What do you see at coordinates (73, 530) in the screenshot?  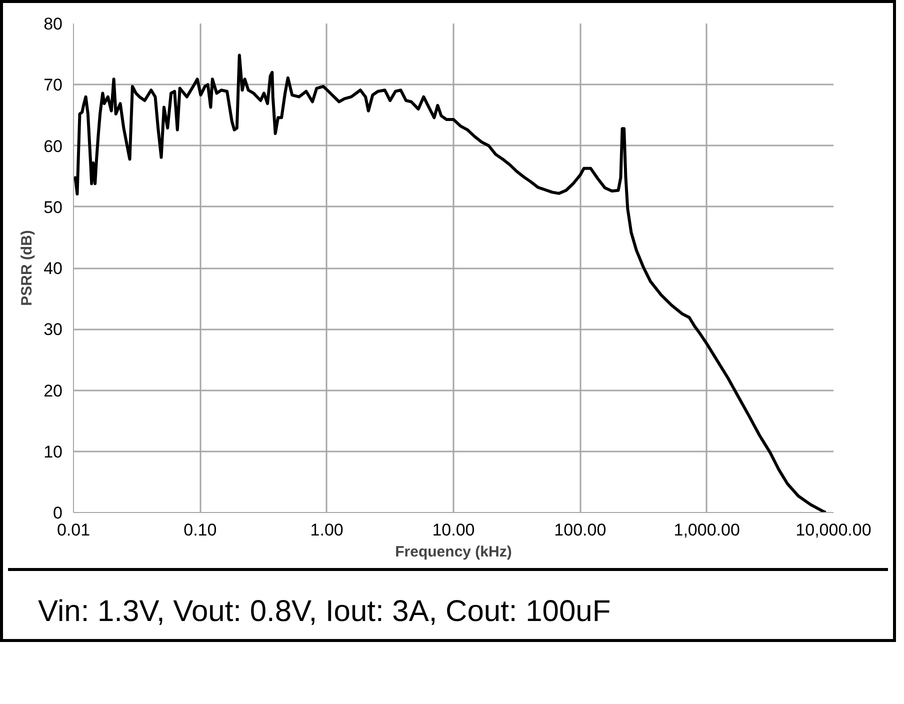 I see `x-tick-label: 0.01` at bounding box center [73, 530].